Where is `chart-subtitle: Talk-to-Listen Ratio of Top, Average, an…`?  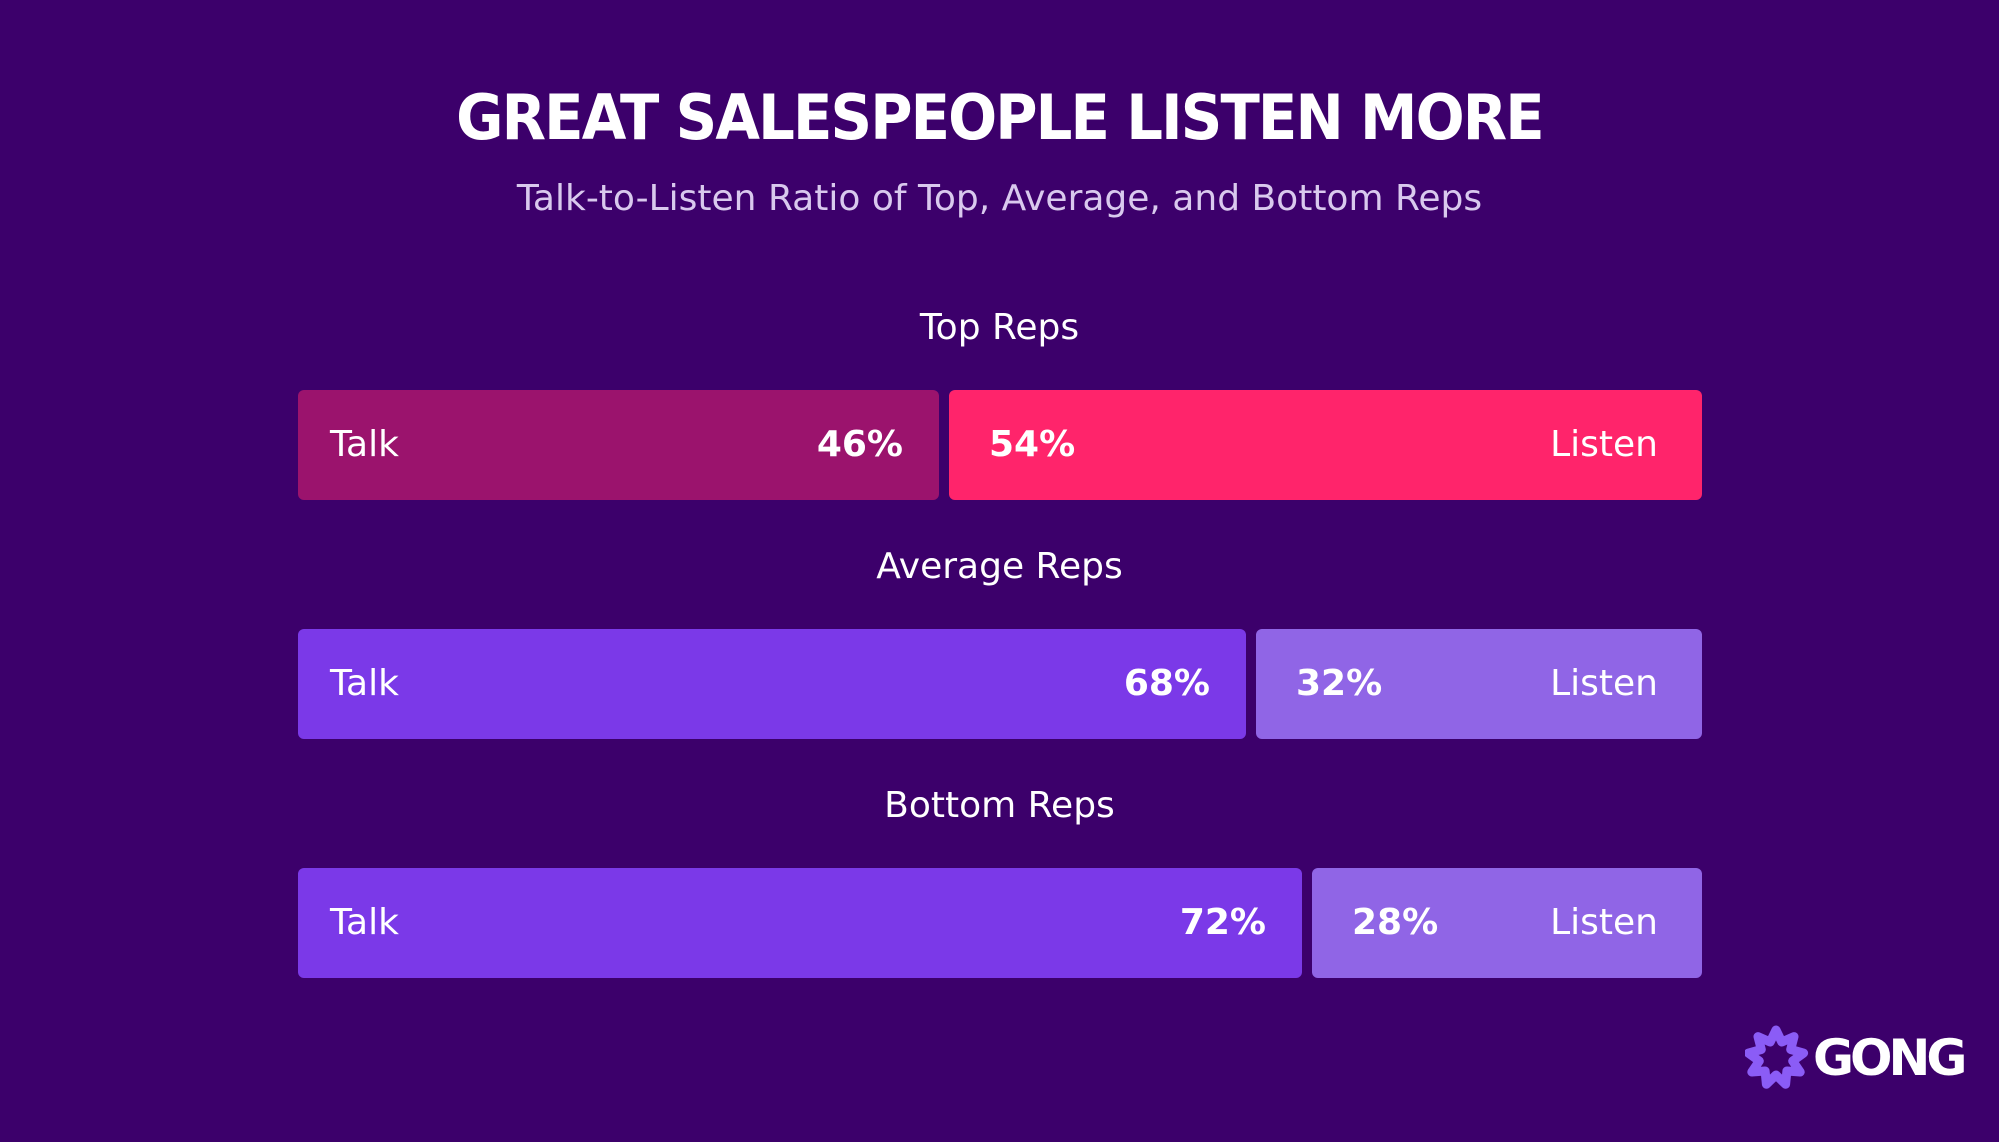
chart-subtitle: Talk-to-Listen Ratio of Top, Average, an… is located at coordinates (999, 198).